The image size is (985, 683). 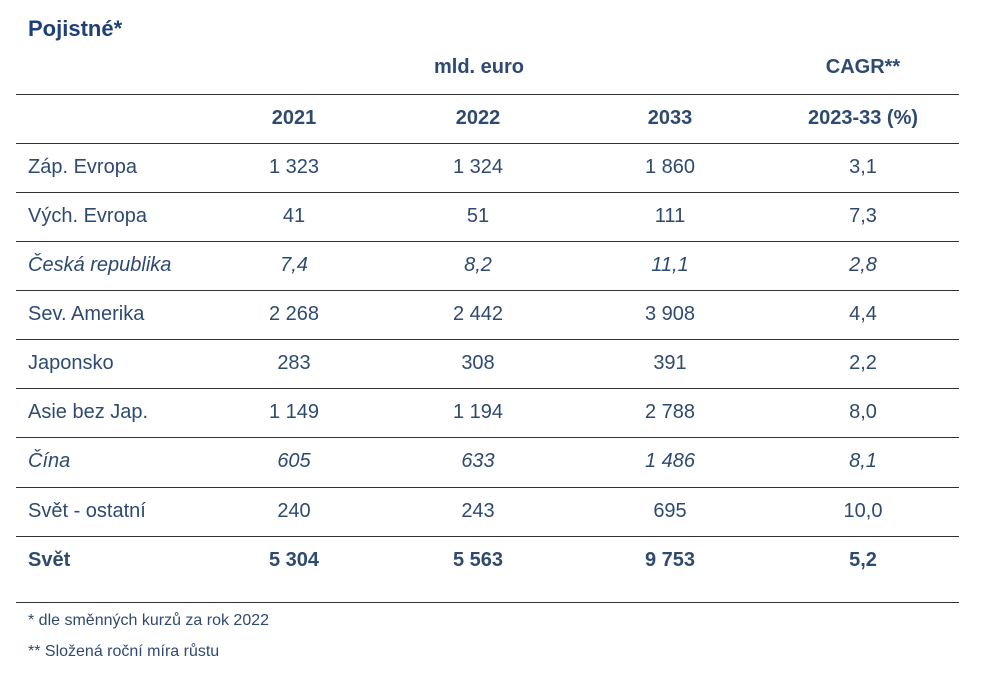 What do you see at coordinates (863, 265) in the screenshot?
I see `value-cagr: 2,8` at bounding box center [863, 265].